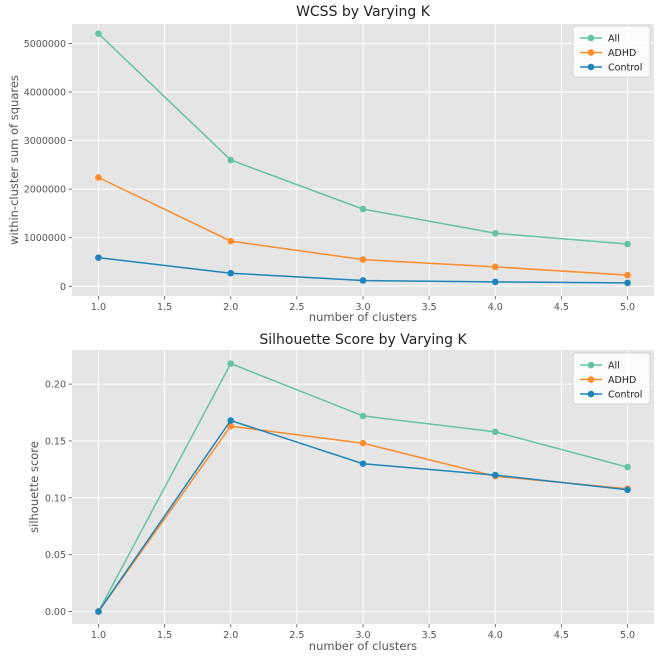  What do you see at coordinates (45, 44) in the screenshot?
I see `y-tick-label: 5000000` at bounding box center [45, 44].